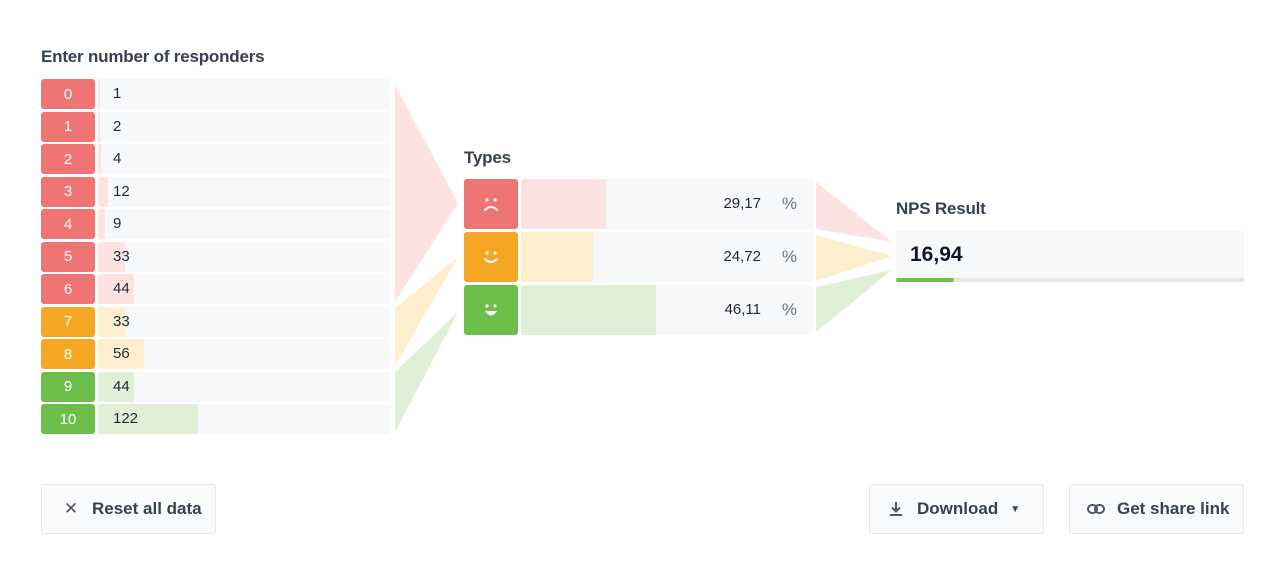  What do you see at coordinates (68, 256) in the screenshot?
I see `score-label: 5` at bounding box center [68, 256].